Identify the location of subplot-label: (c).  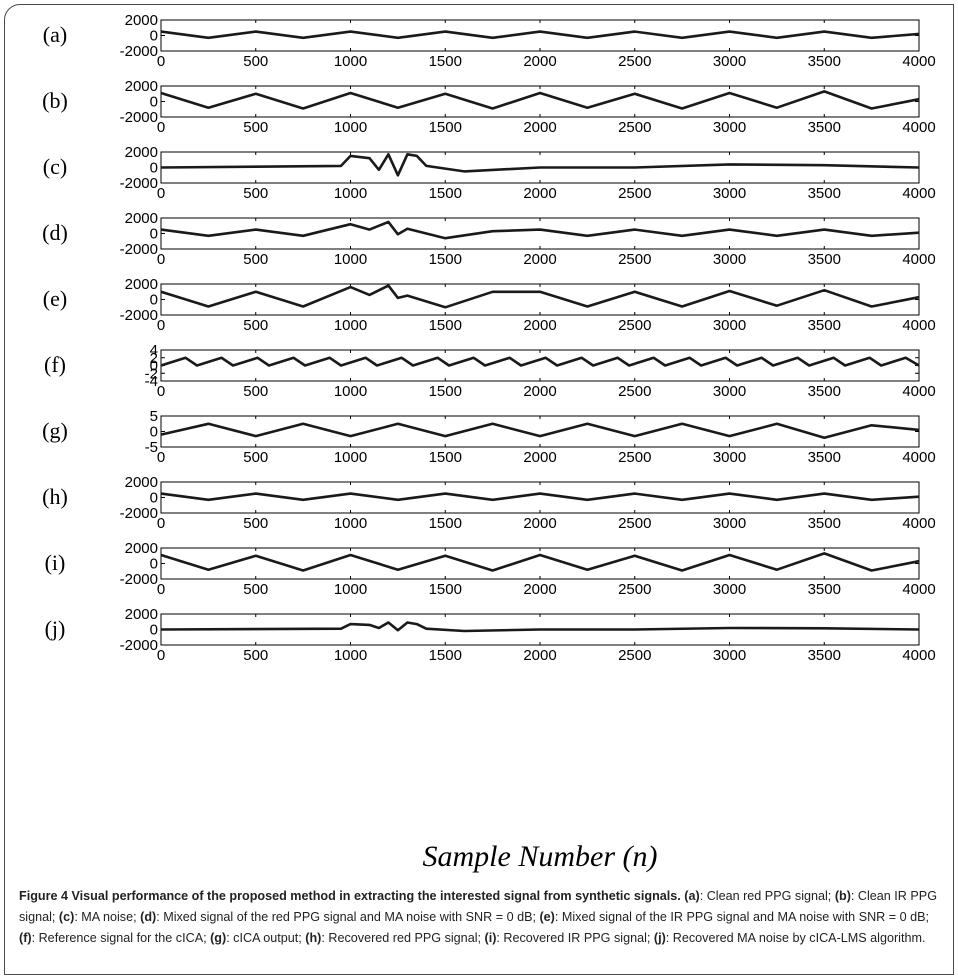
(55, 166).